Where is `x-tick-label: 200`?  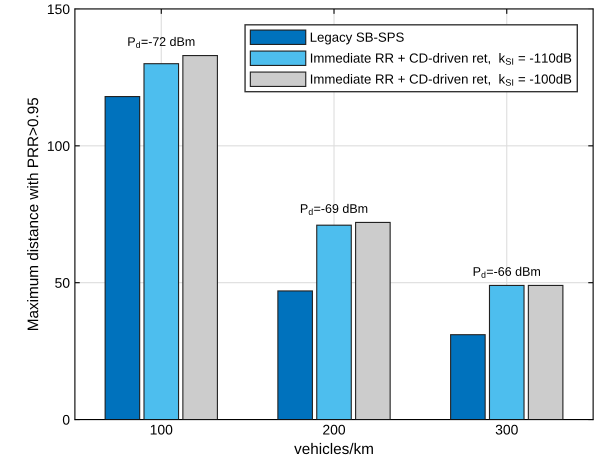 x-tick-label: 200 is located at coordinates (334, 429).